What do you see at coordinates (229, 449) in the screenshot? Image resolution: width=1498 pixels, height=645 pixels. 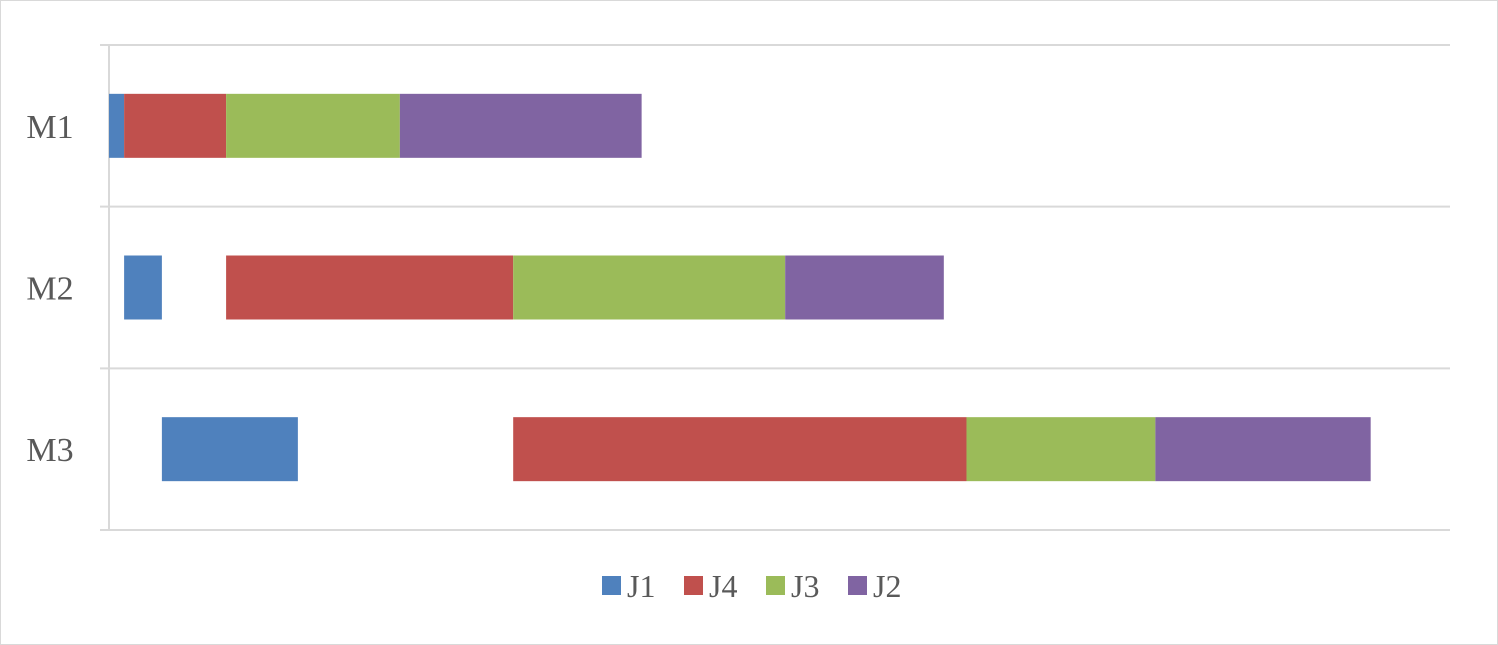 I see `bar-j1-m3` at bounding box center [229, 449].